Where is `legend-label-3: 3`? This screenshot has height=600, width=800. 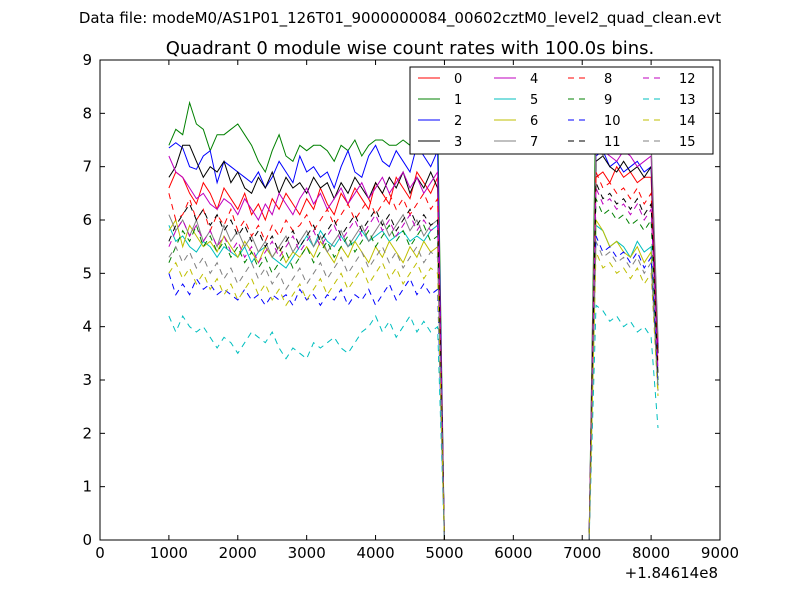 legend-label-3: 3 is located at coordinates (458, 142).